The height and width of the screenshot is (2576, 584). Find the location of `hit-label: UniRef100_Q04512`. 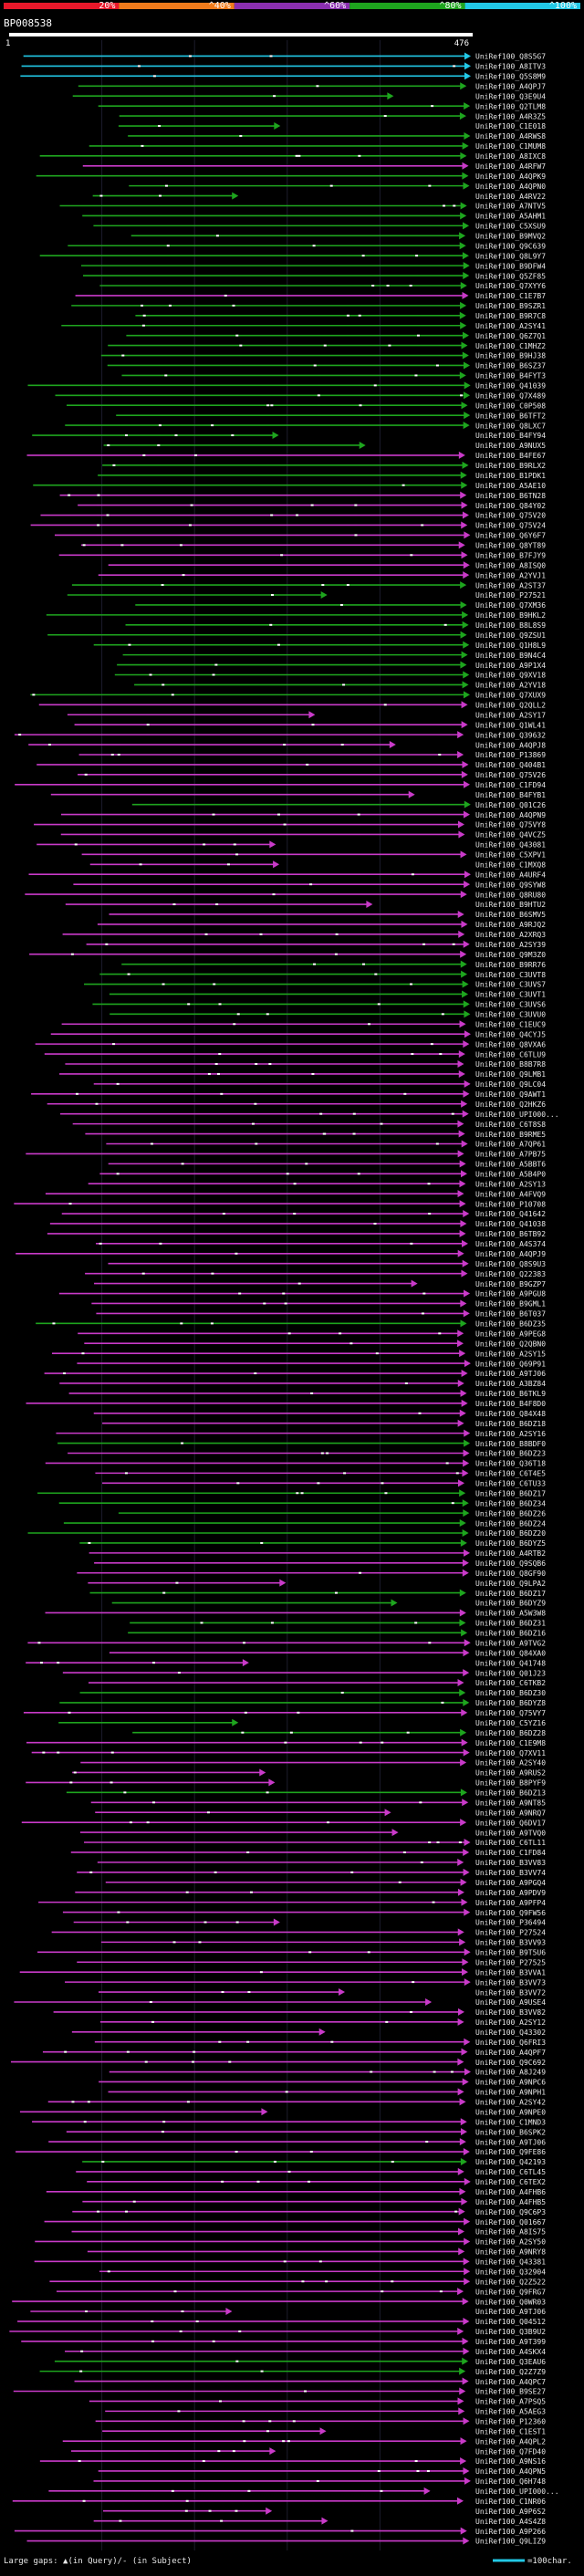

hit-label: UniRef100_Q04512 is located at coordinates (510, 2322).